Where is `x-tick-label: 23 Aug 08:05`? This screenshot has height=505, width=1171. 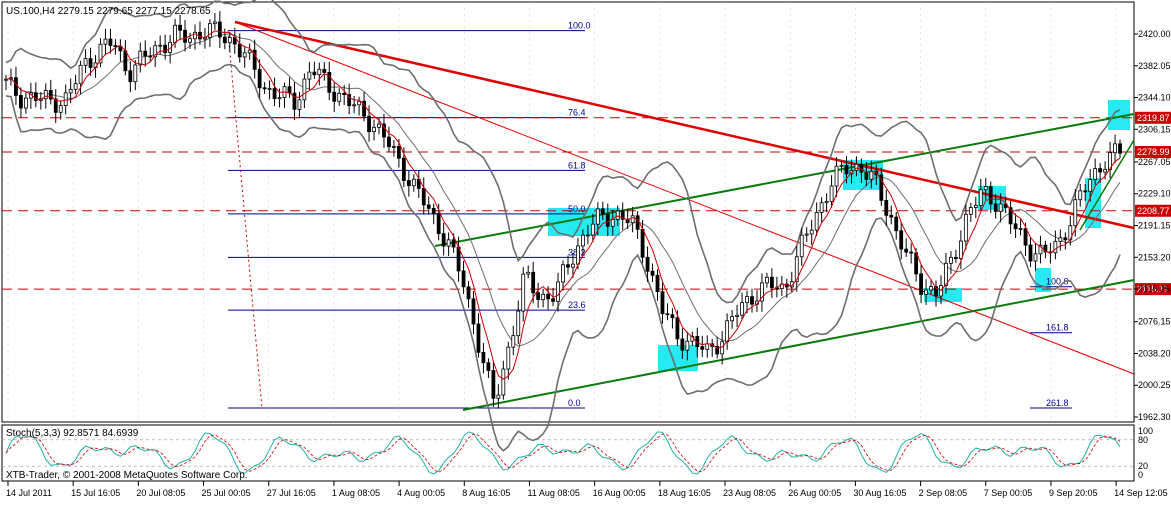
x-tick-label: 23 Aug 08:05 is located at coordinates (749, 493).